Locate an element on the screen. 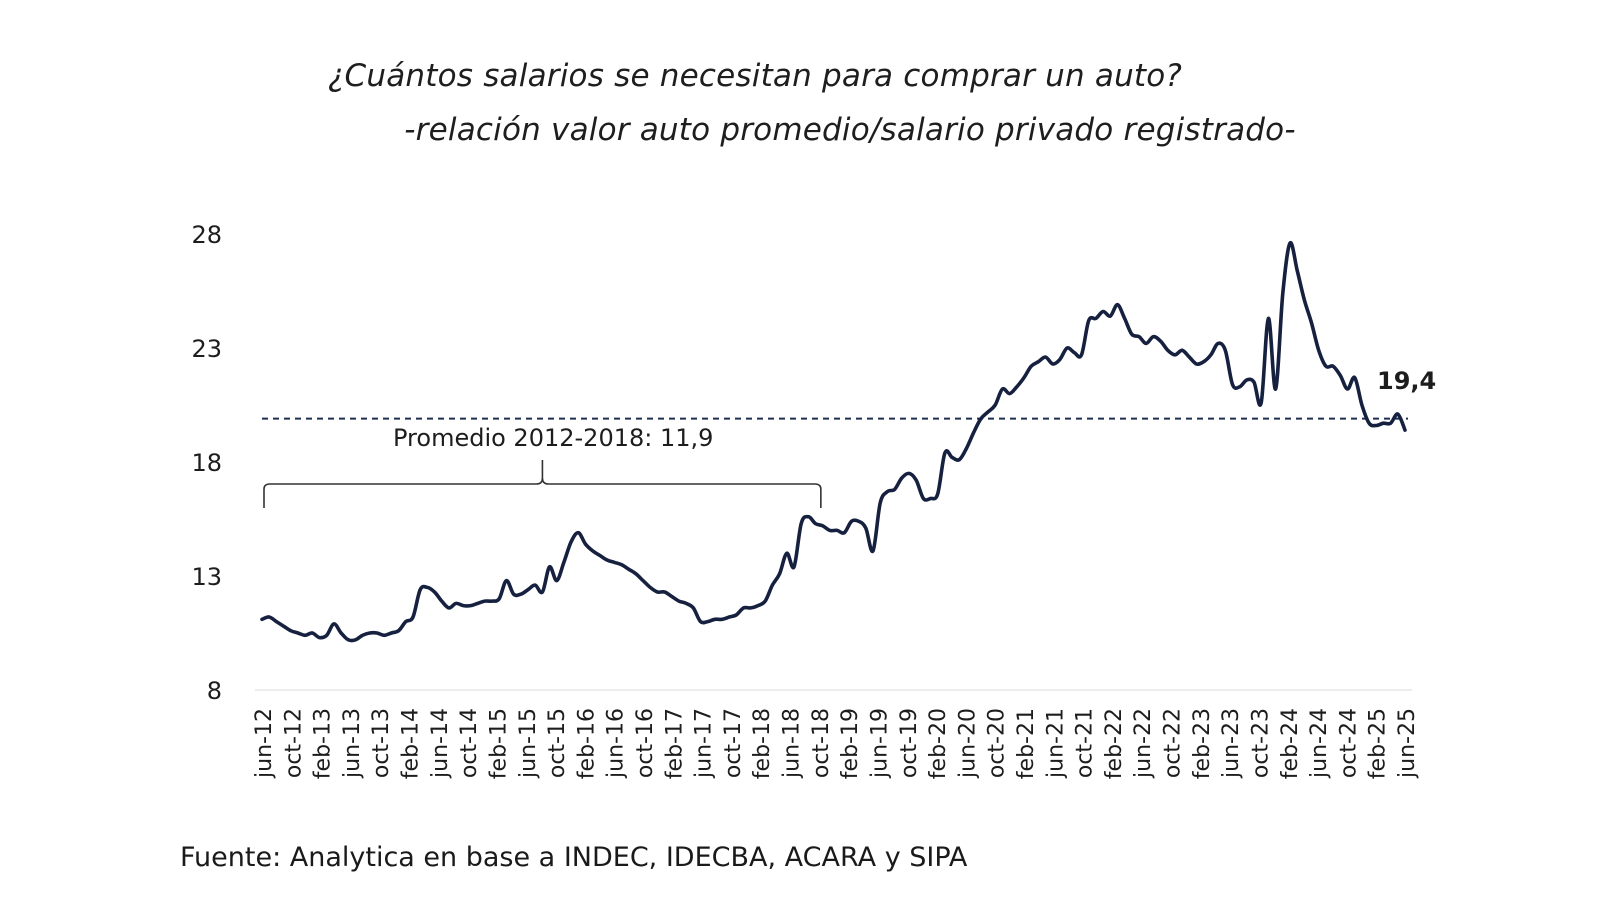  labels-group: 19,4 is located at coordinates (1406, 381).